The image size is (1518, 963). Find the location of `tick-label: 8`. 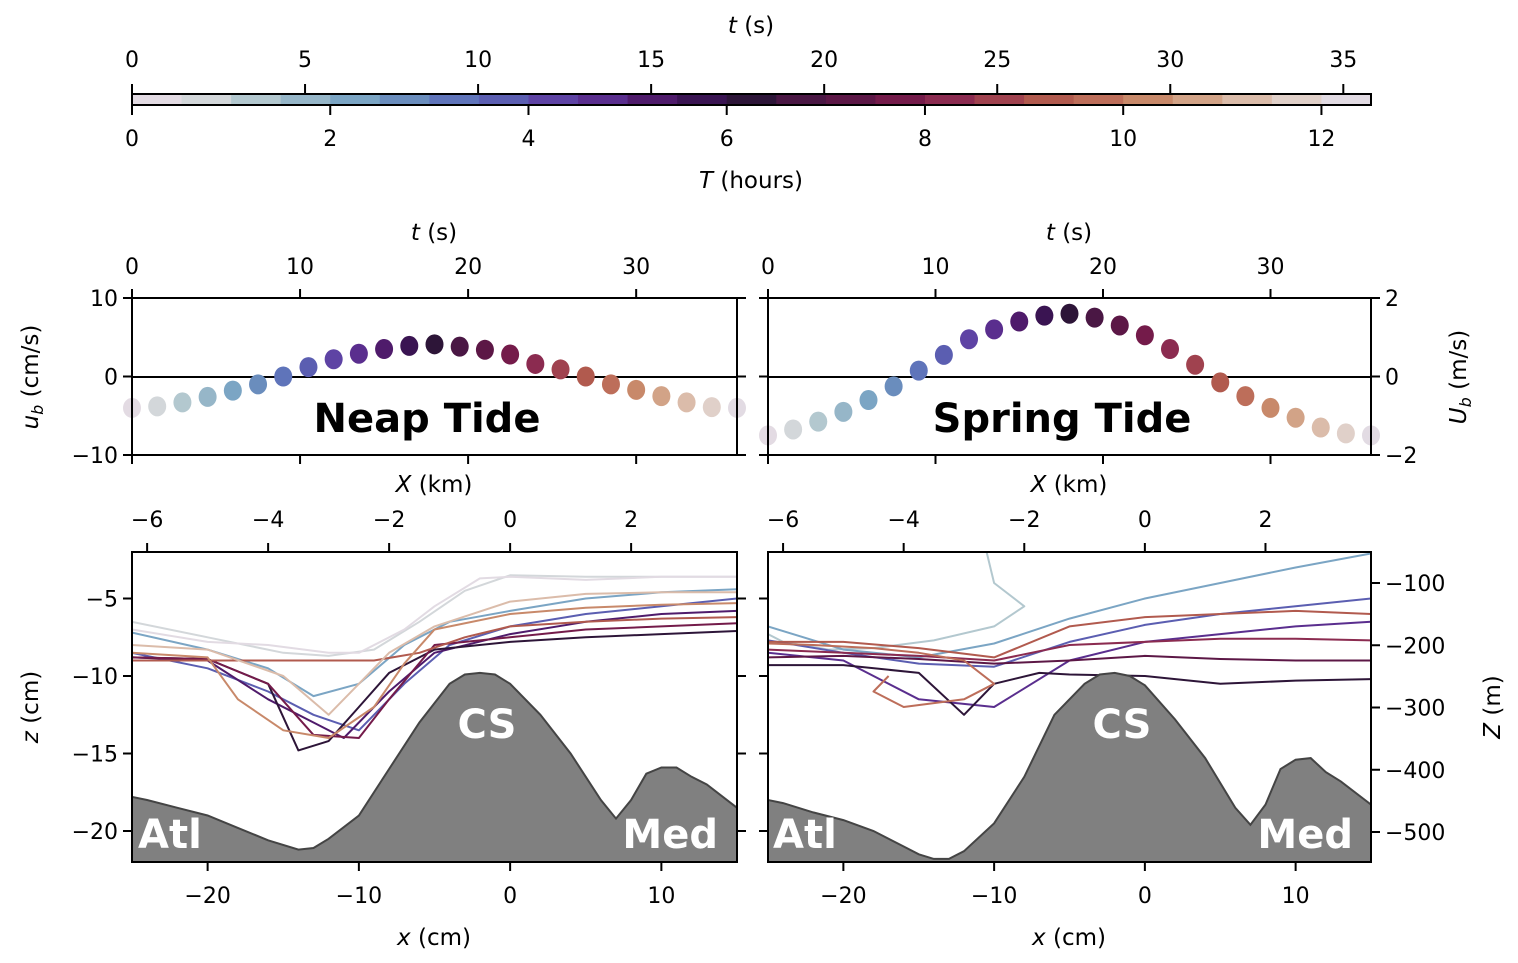

tick-label: 8 is located at coordinates (925, 139).